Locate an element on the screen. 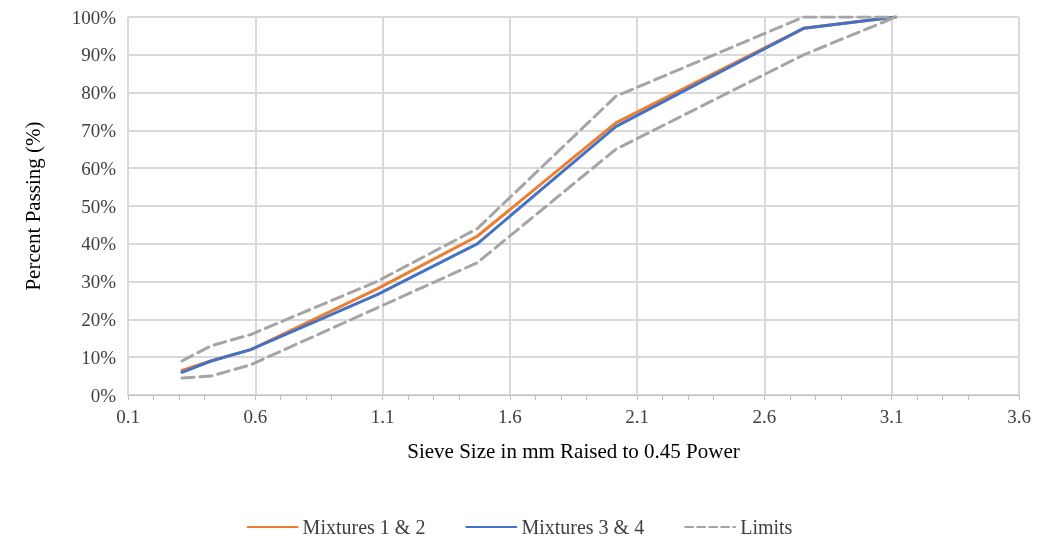 This screenshot has height=550, width=1039. x-tick-label: 3.6 is located at coordinates (1019, 416).